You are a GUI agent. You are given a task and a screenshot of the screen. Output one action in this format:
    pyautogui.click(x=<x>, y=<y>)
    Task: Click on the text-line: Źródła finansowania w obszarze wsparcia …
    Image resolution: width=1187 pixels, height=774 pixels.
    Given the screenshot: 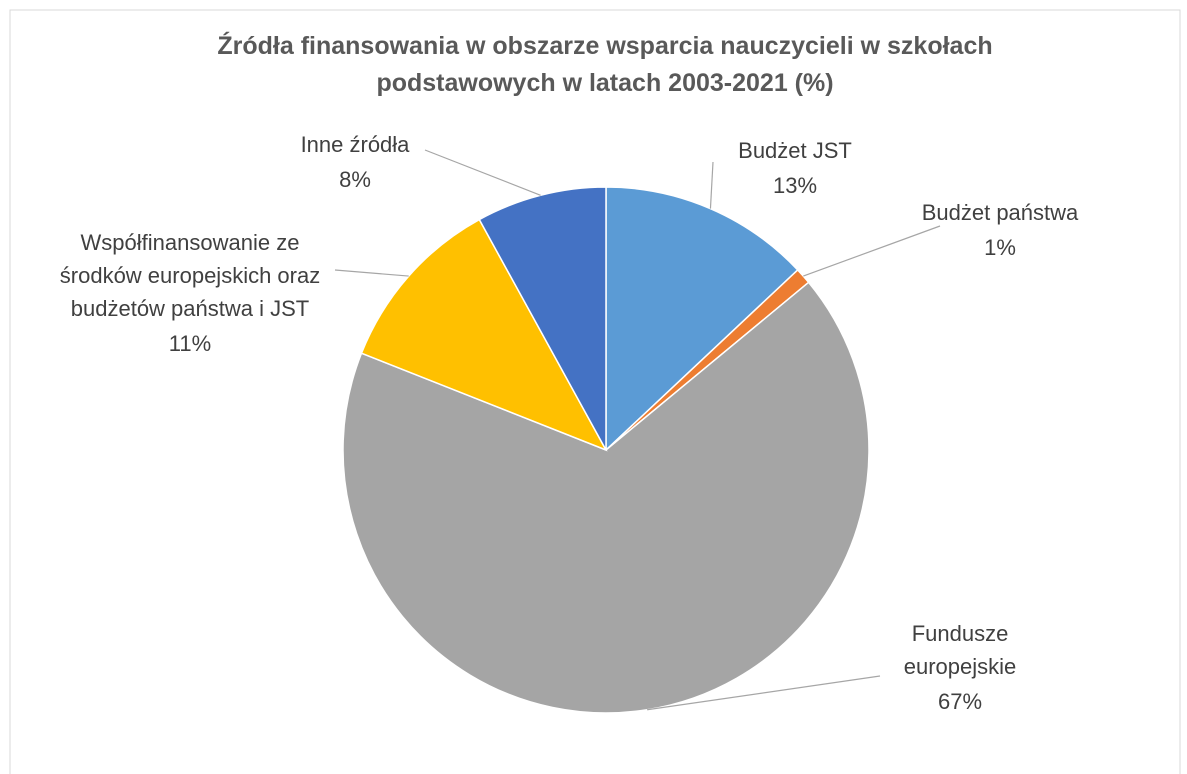 What is the action you would take?
    pyautogui.click(x=604, y=45)
    